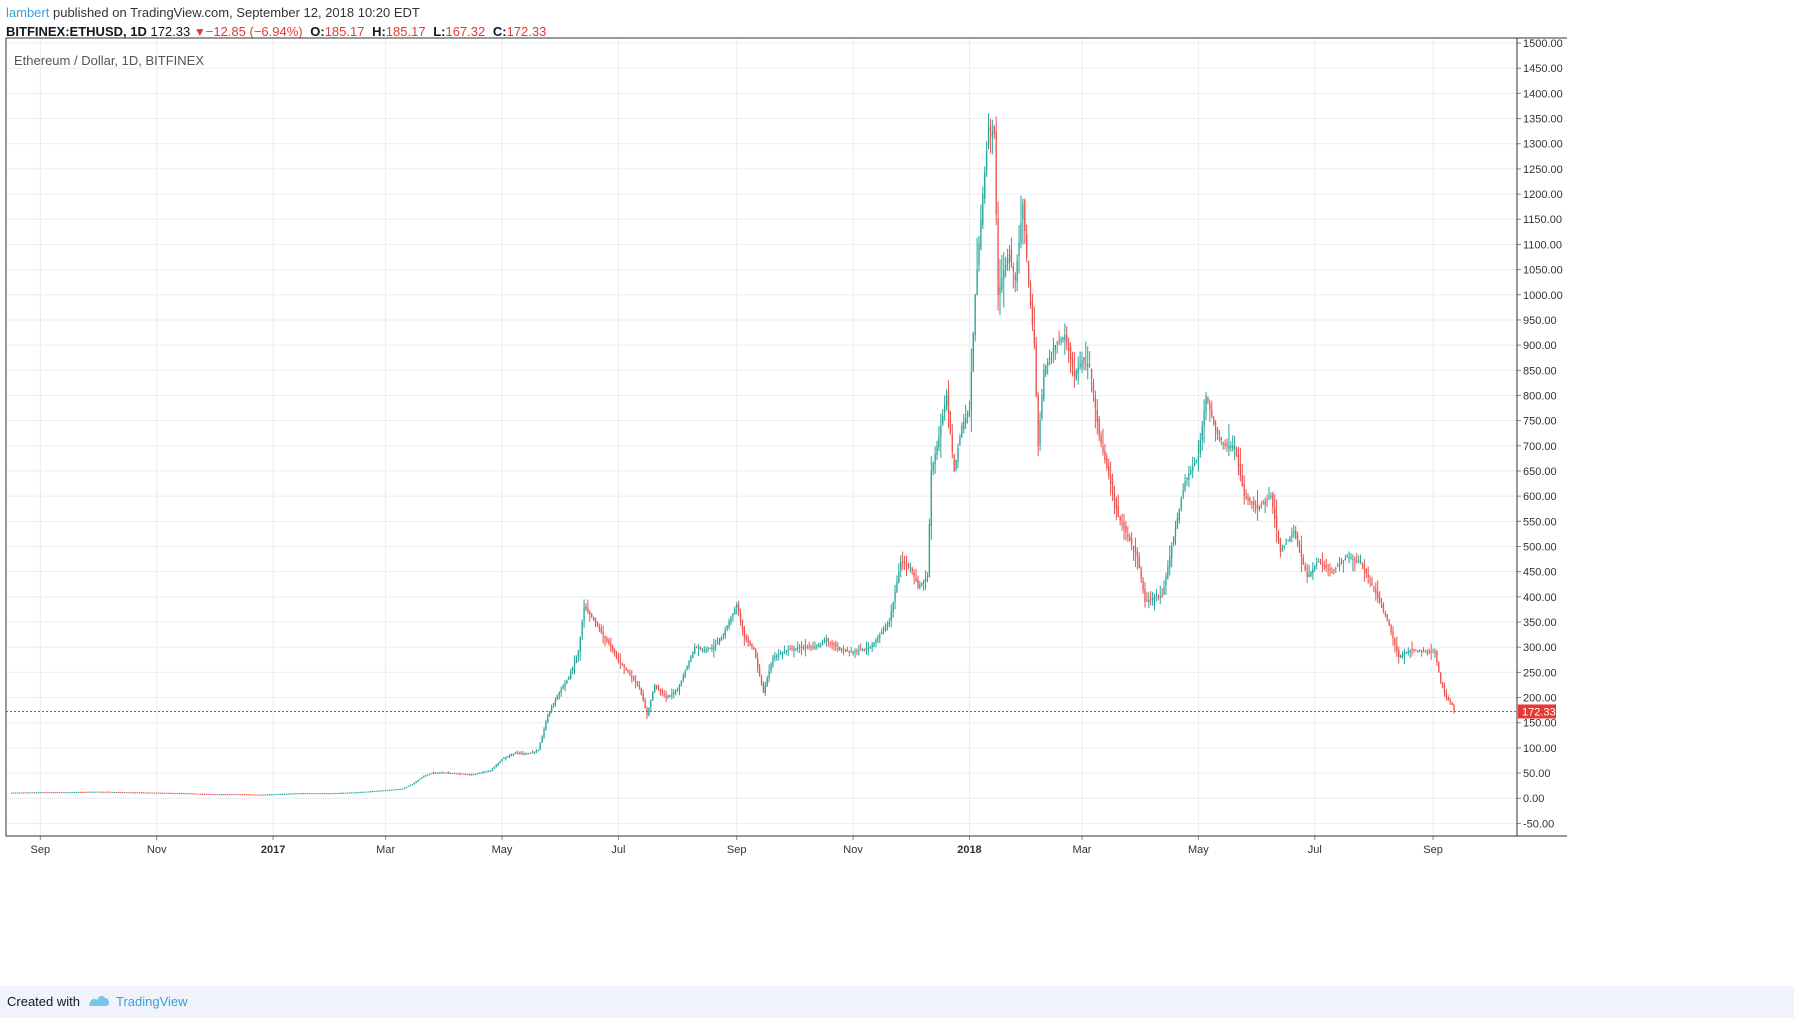  Describe the element at coordinates (99, 1000) in the screenshot. I see `tradingview-logo-icon` at that location.